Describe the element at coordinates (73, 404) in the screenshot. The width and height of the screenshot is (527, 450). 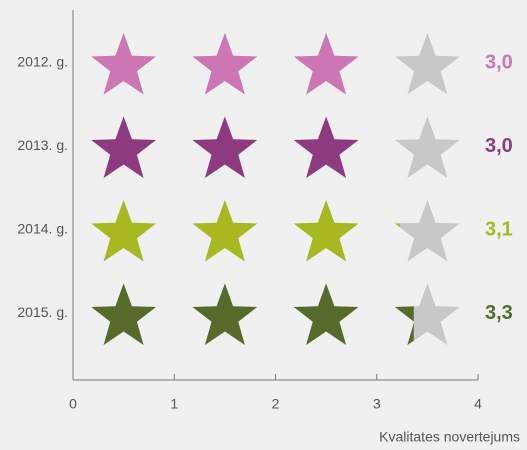
I see `x-tick-label: 0` at that location.